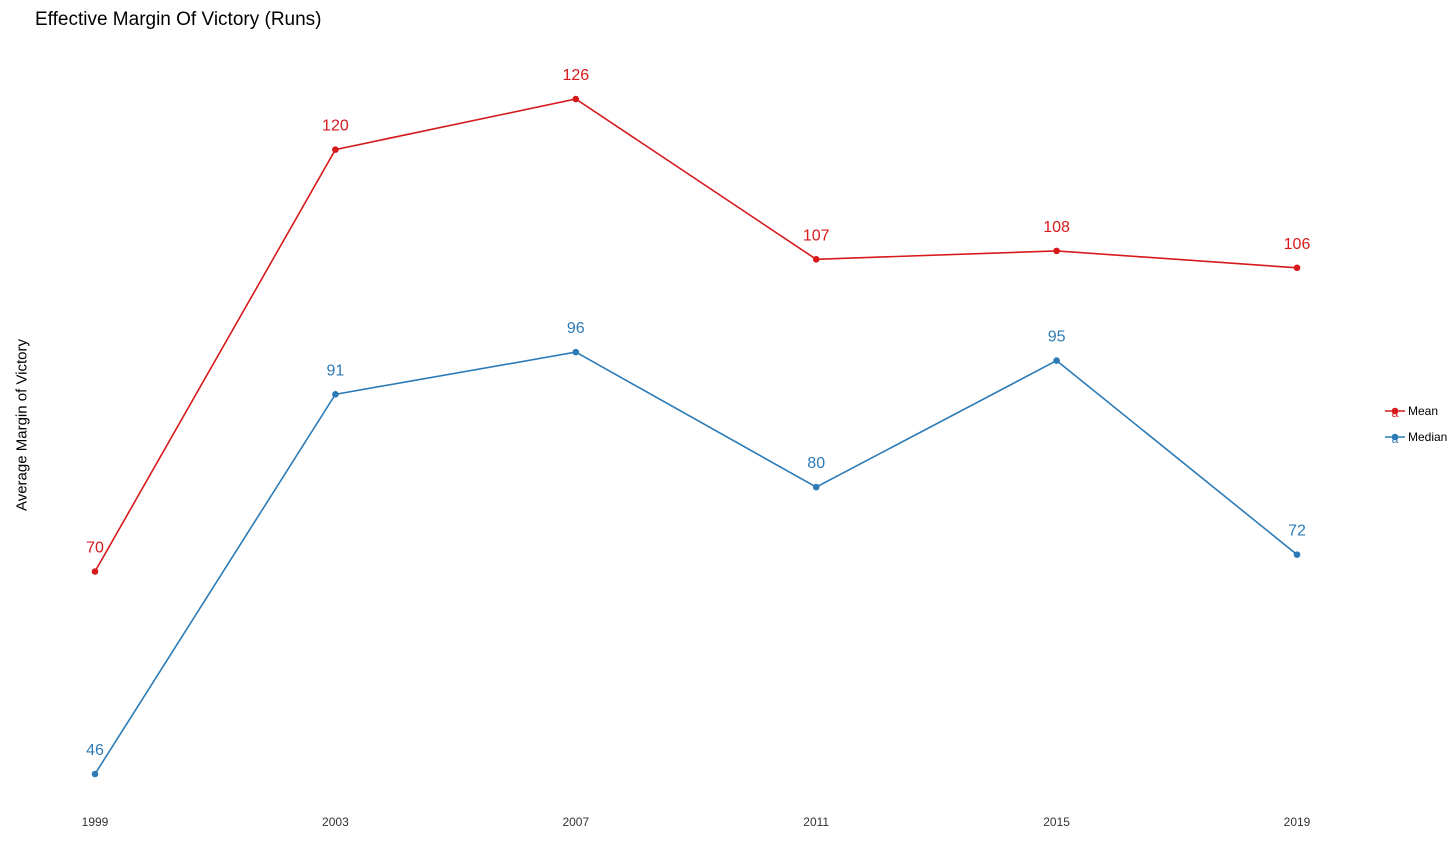 The image size is (1456, 847). Describe the element at coordinates (1423, 411) in the screenshot. I see `legend-label-mean: Mean` at that location.